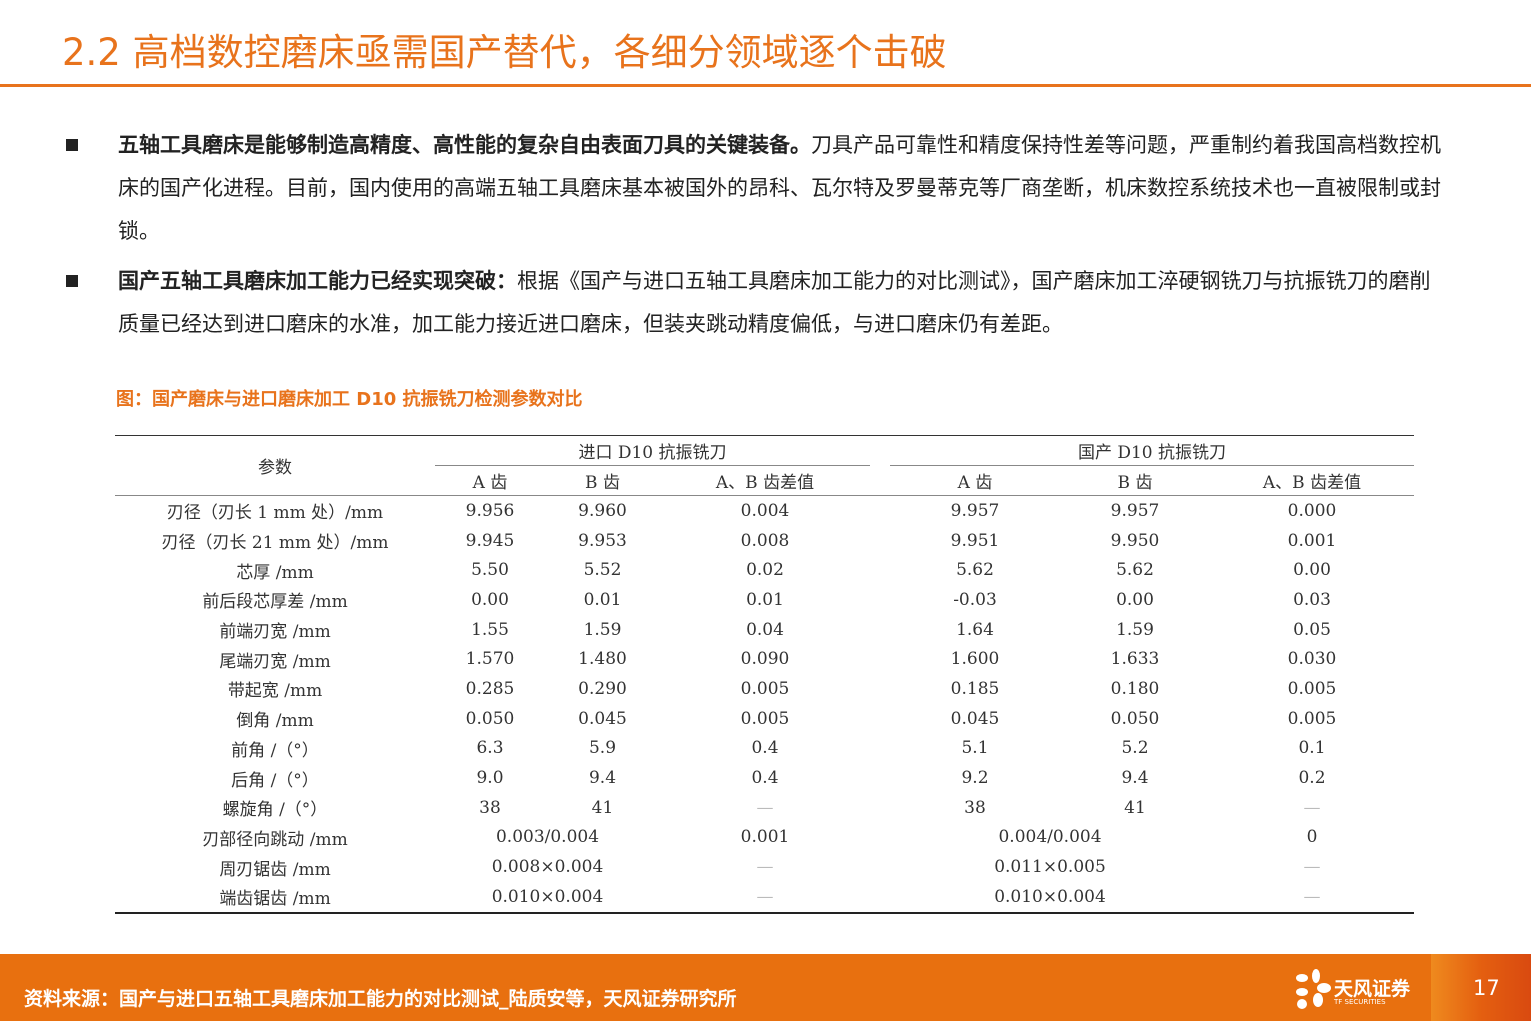  Describe the element at coordinates (975, 807) in the screenshot. I see `table-cell: 38` at that location.